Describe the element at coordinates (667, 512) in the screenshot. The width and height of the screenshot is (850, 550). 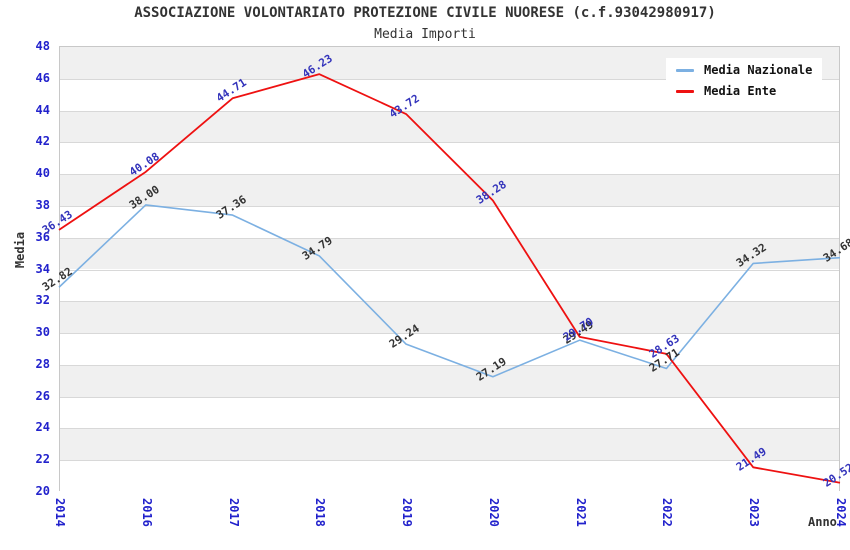
I see `x-tick-label: 2022` at that location.